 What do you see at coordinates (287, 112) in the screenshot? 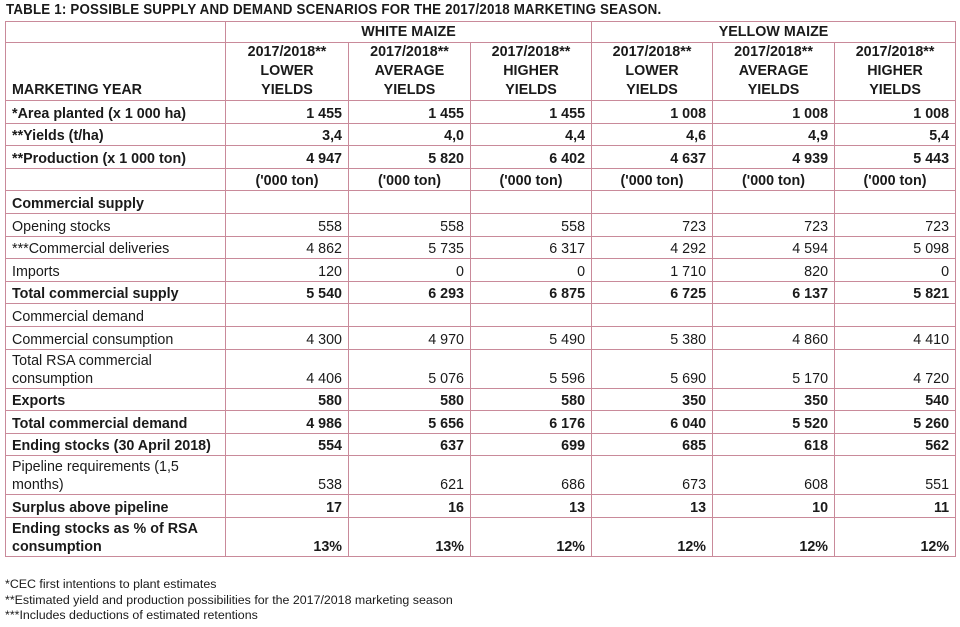
I see `table-cell: 1 455` at bounding box center [287, 112].